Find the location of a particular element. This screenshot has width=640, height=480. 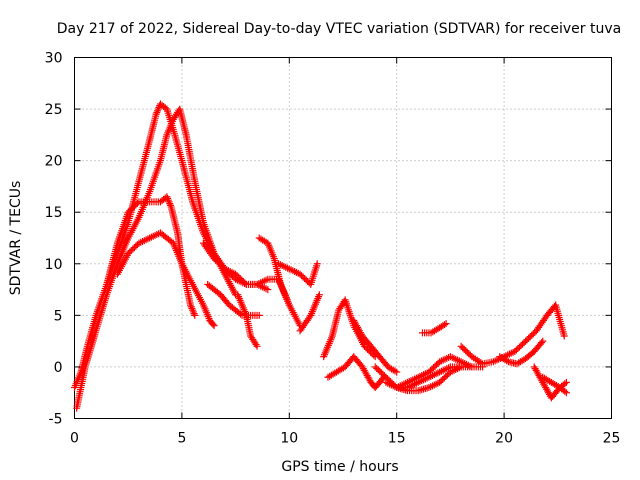

y-tick-label: 5 is located at coordinates (58, 316).